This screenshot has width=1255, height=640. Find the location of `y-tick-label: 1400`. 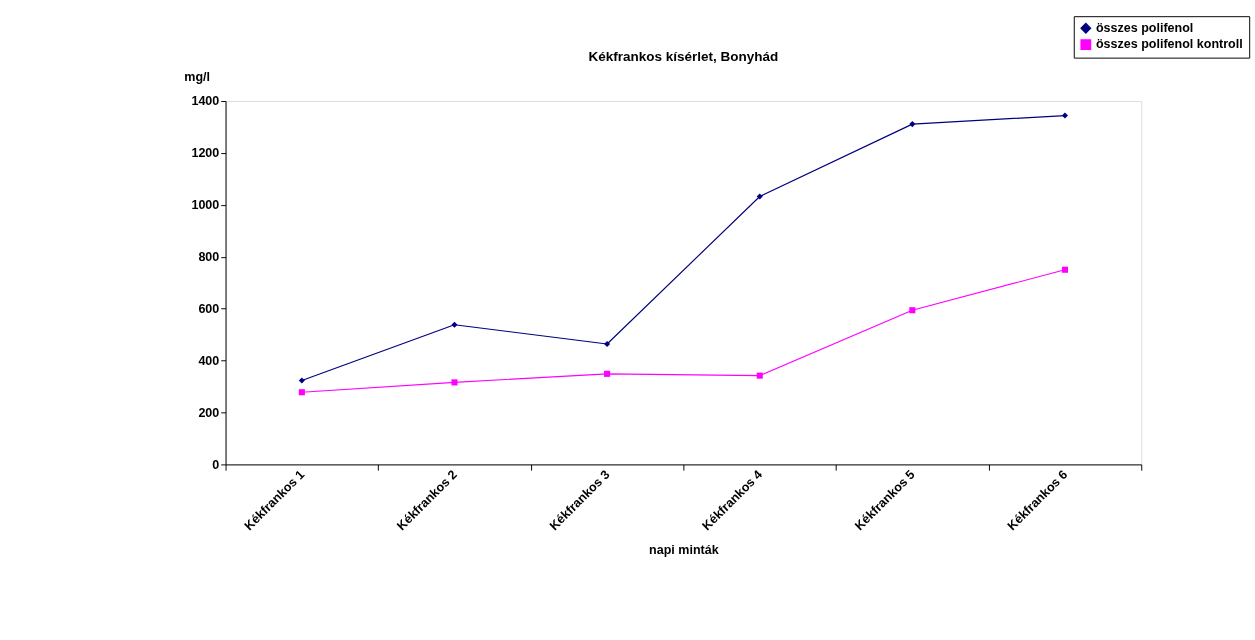

y-tick-label: 1400 is located at coordinates (205, 101).